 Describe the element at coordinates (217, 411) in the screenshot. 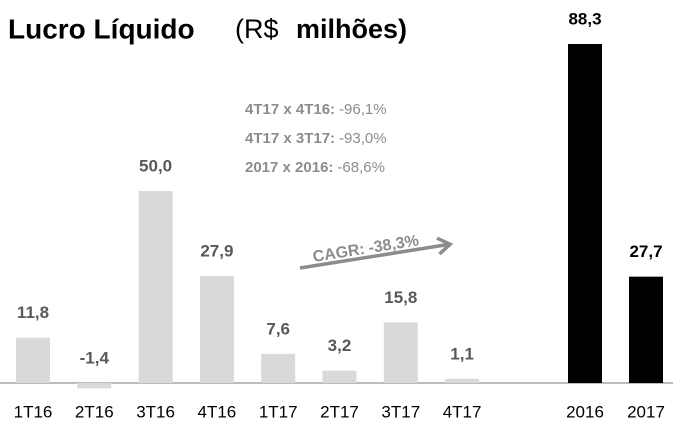

I see `x-tick-label: 4T16` at that location.